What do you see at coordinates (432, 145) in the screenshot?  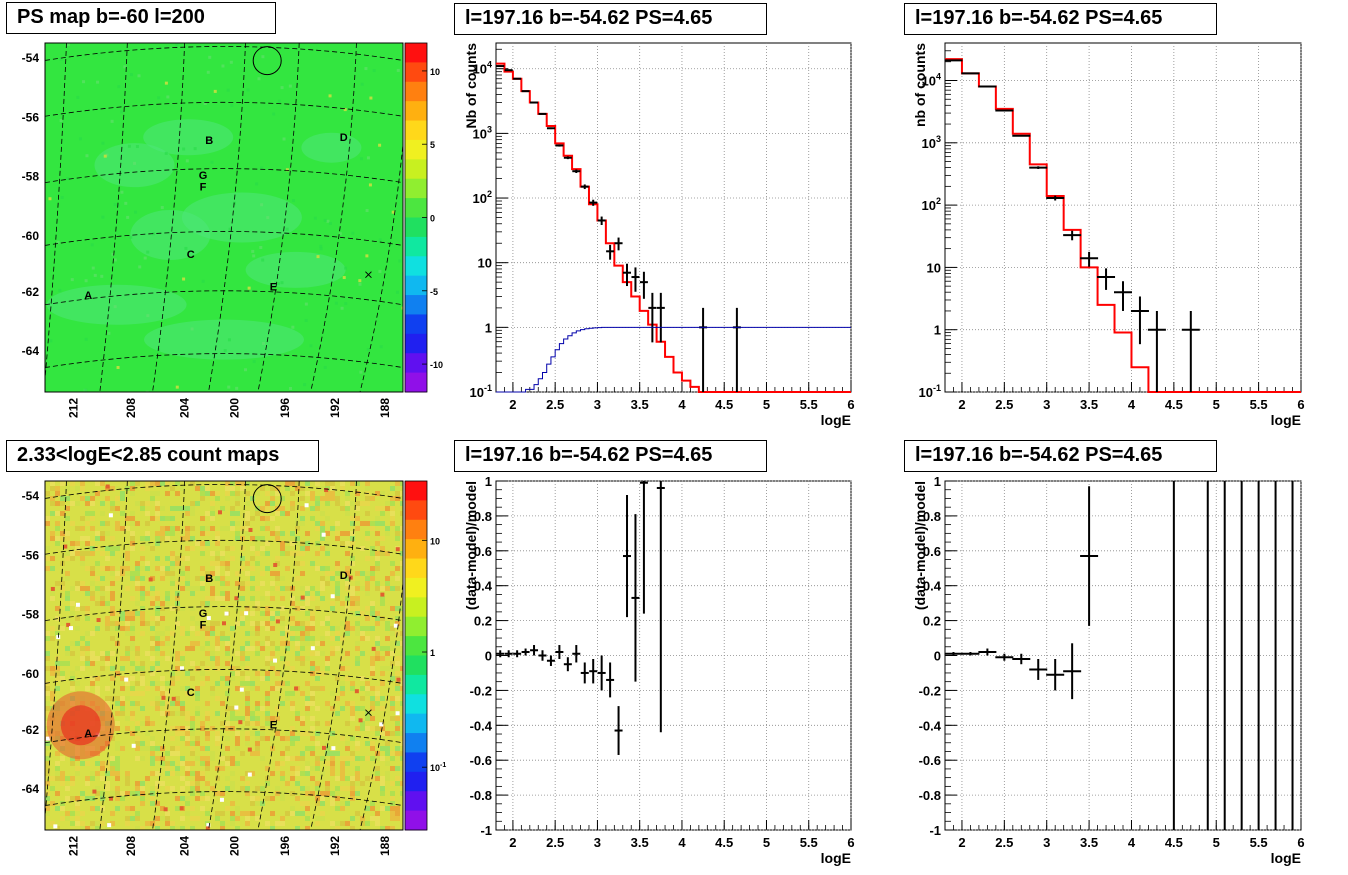 I see `map1-colorbar-tick-label: 5` at bounding box center [432, 145].